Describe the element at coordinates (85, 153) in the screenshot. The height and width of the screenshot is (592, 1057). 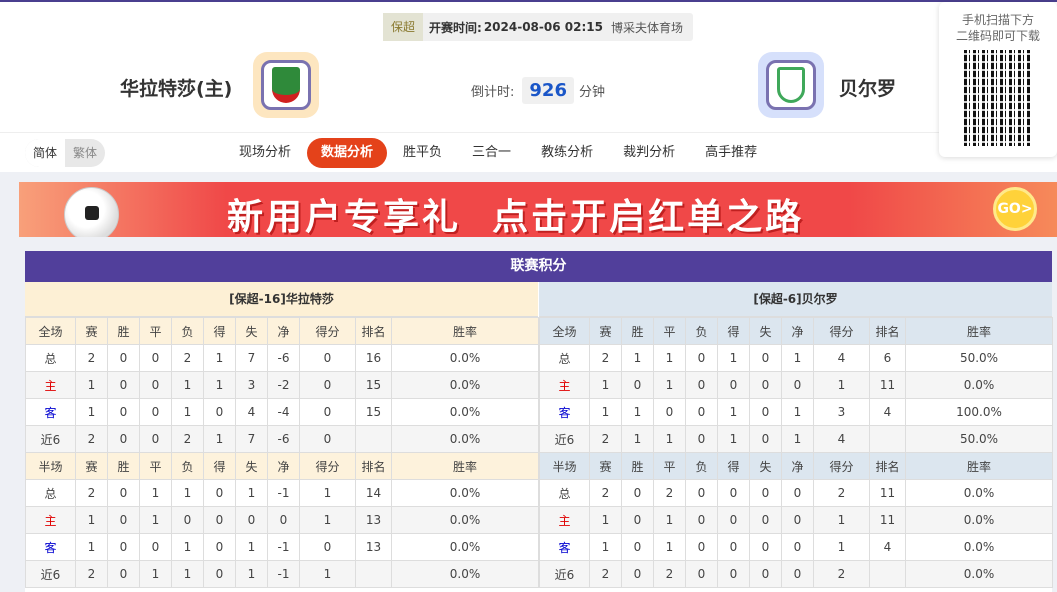
I see `traditional-button: 繁体` at that location.